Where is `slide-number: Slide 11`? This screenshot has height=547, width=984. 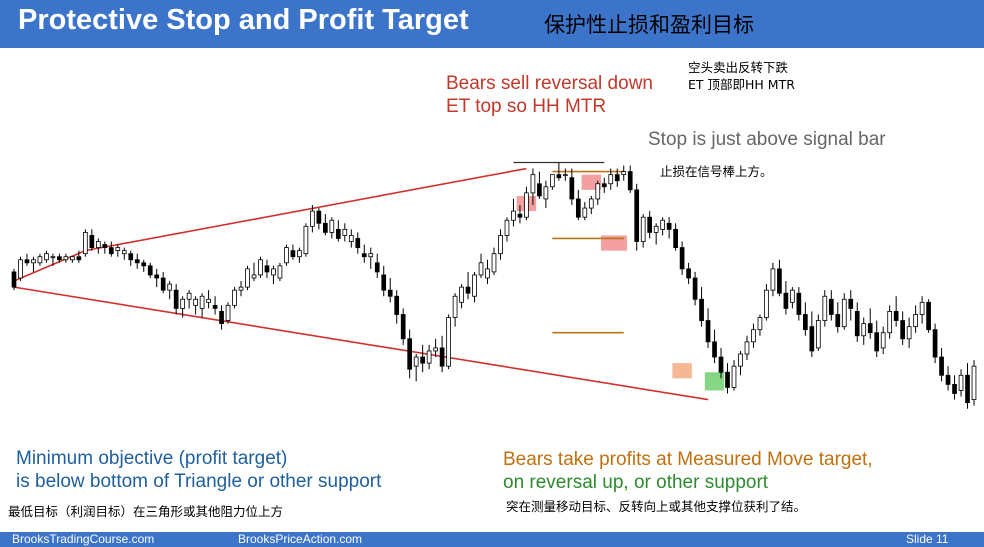 slide-number: Slide 11 is located at coordinates (927, 539).